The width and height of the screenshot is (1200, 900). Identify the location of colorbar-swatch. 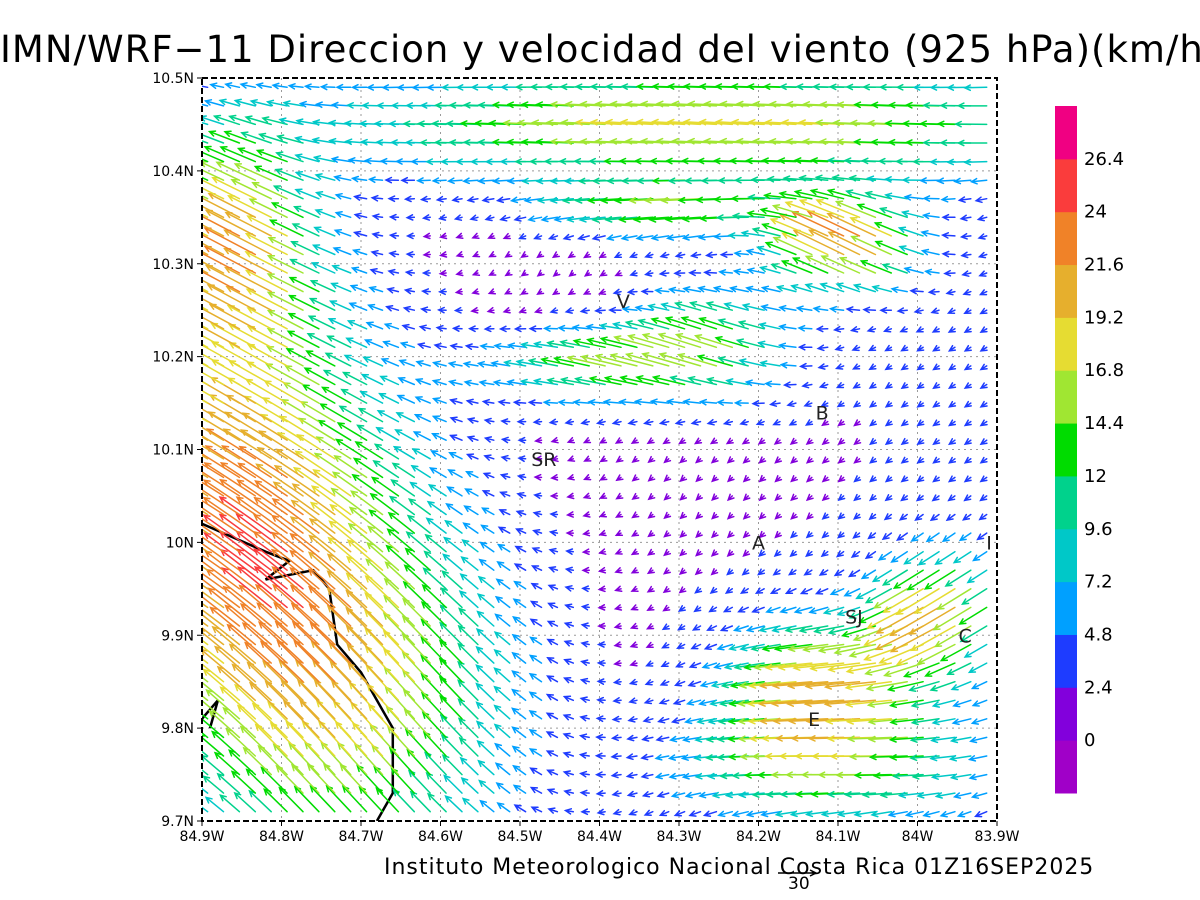
(1066, 238).